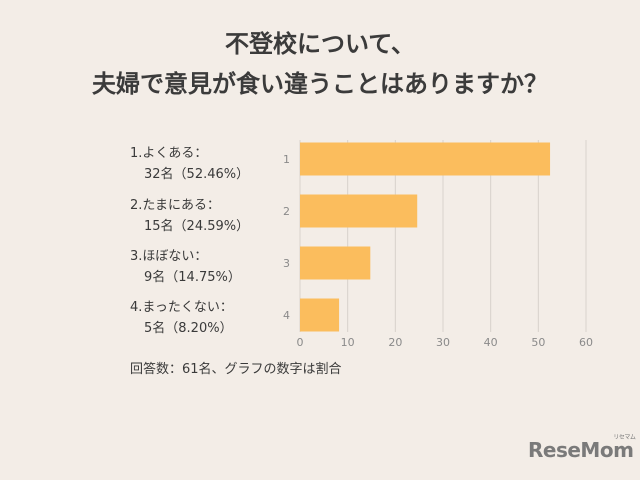  I want to click on category-label-2-count: 15名（24.59%）, so click(197, 226).